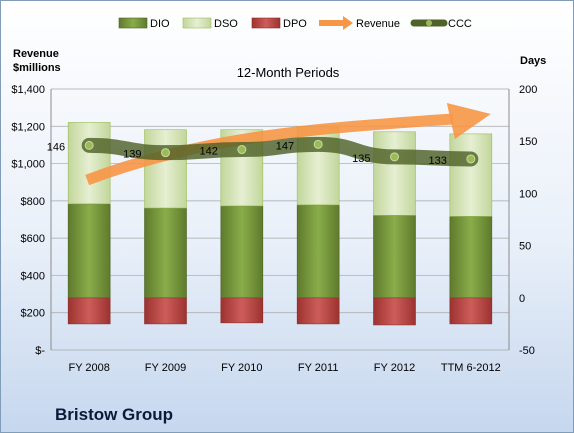  Describe the element at coordinates (114, 414) in the screenshot. I see `company-name: Bristow Group` at that location.